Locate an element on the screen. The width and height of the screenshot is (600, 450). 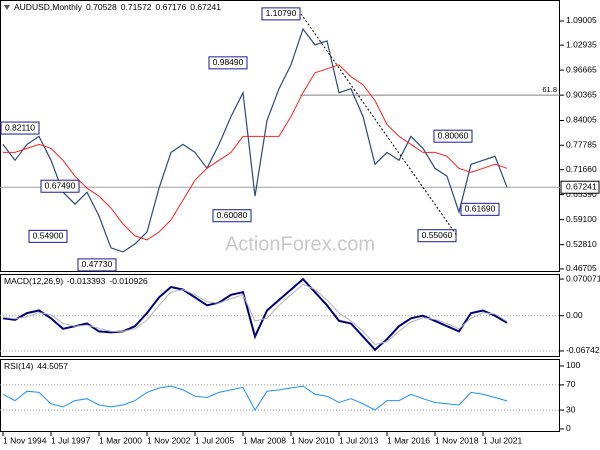
annotation-label: 0.98490 is located at coordinates (228, 62).